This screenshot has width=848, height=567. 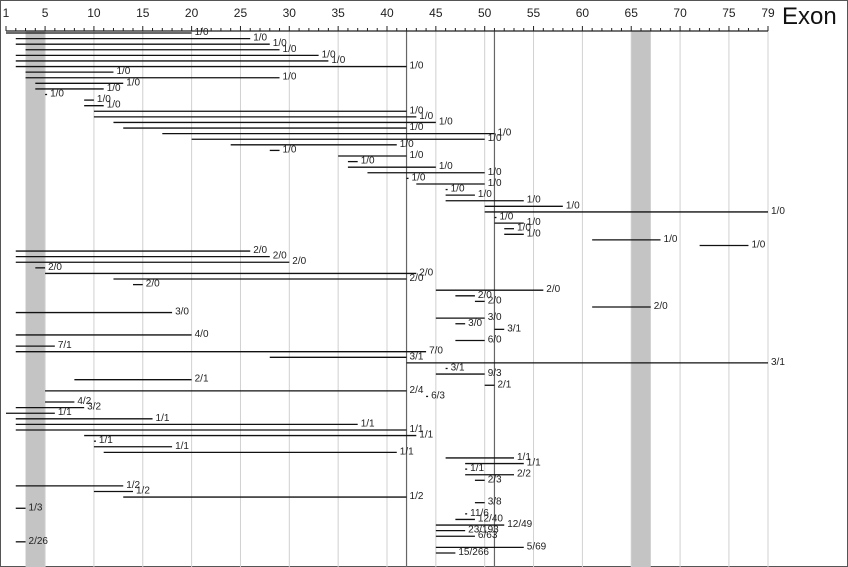 What do you see at coordinates (495, 340) in the screenshot?
I see `segment-label: 6/0` at bounding box center [495, 340].